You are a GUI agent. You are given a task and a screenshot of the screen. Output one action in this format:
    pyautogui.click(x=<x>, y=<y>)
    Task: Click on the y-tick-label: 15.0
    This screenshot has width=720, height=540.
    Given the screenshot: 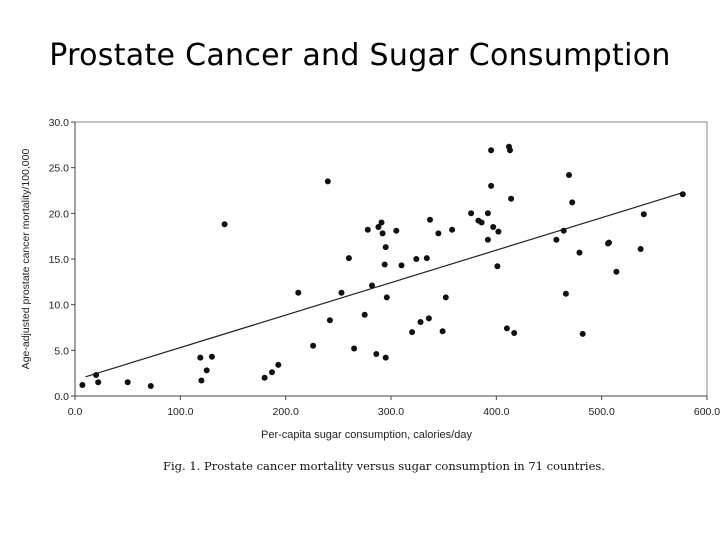 What is the action you would take?
    pyautogui.click(x=59, y=260)
    